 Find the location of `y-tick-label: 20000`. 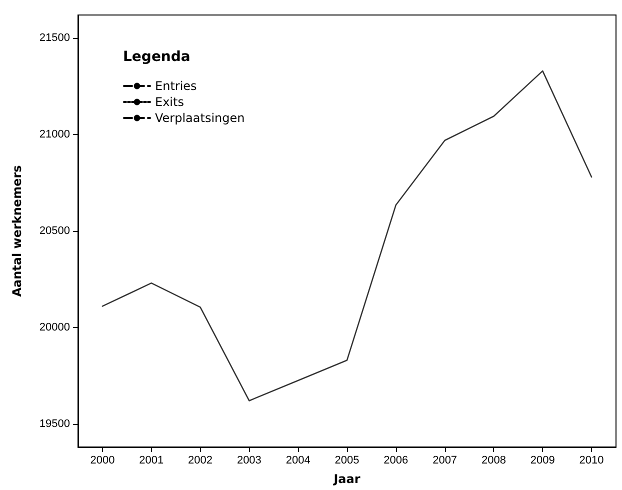

y-tick-label: 20000 is located at coordinates (54, 327).